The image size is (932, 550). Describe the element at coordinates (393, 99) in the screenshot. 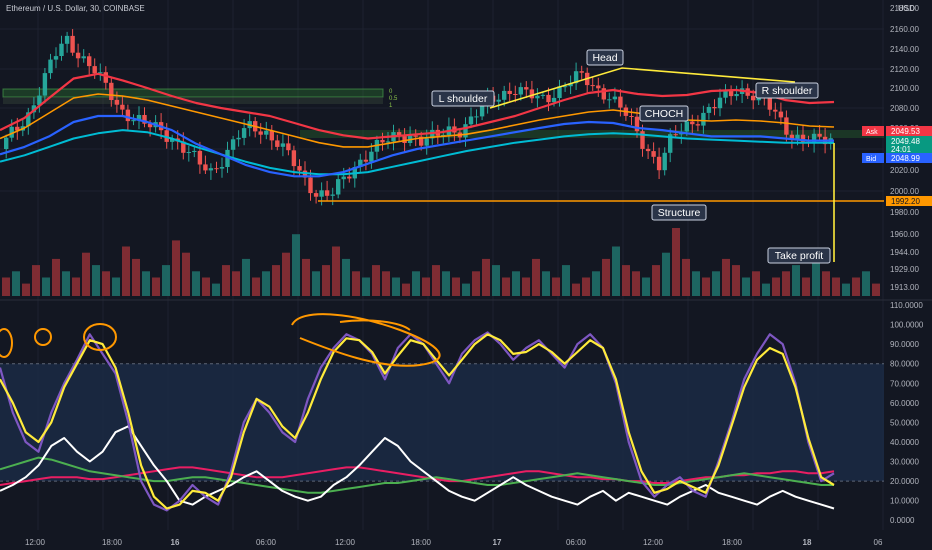

I see `zone-label-half: 0.5` at that location.